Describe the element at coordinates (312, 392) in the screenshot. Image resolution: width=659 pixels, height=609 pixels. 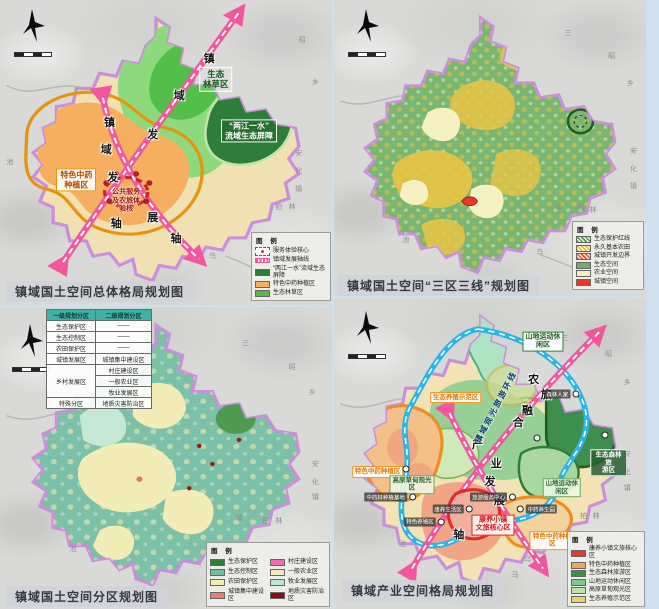
I see `neighbor-label: 乡` at that location.